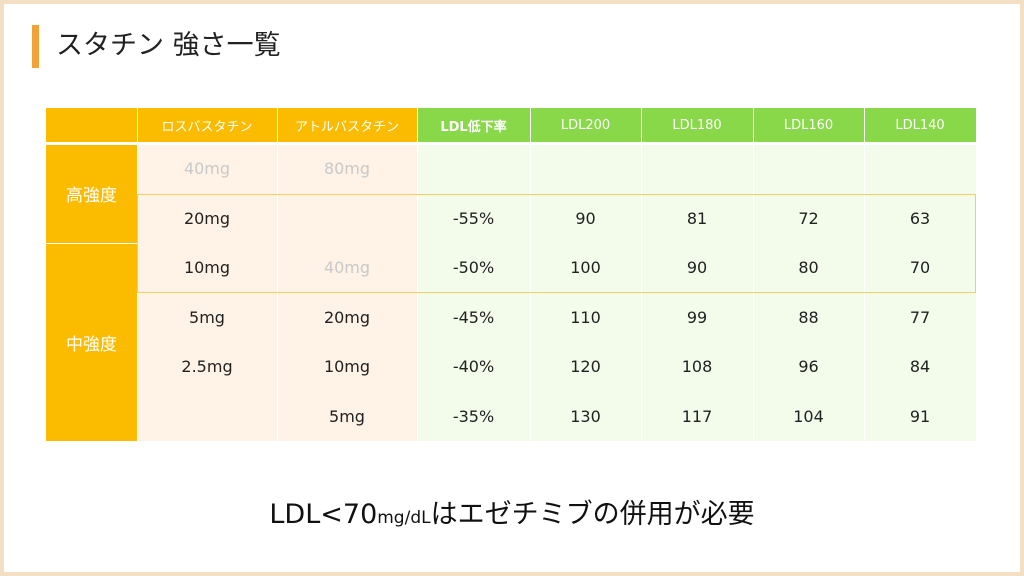 The image size is (1024, 576). I want to click on header-cell: LDL180, so click(697, 125).